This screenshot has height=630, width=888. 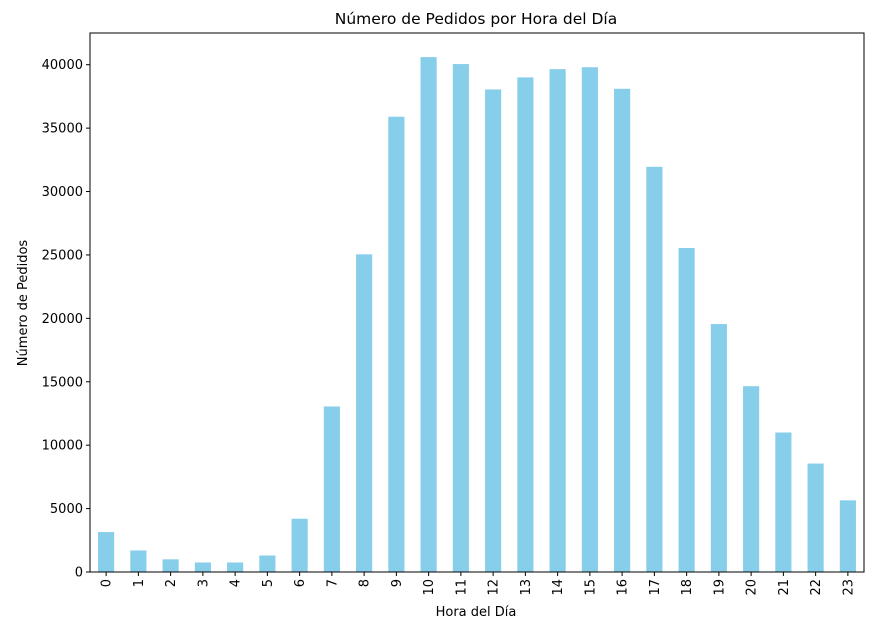 I want to click on chart-title: Número de Pedidos por Hora del Día, so click(x=476, y=19).